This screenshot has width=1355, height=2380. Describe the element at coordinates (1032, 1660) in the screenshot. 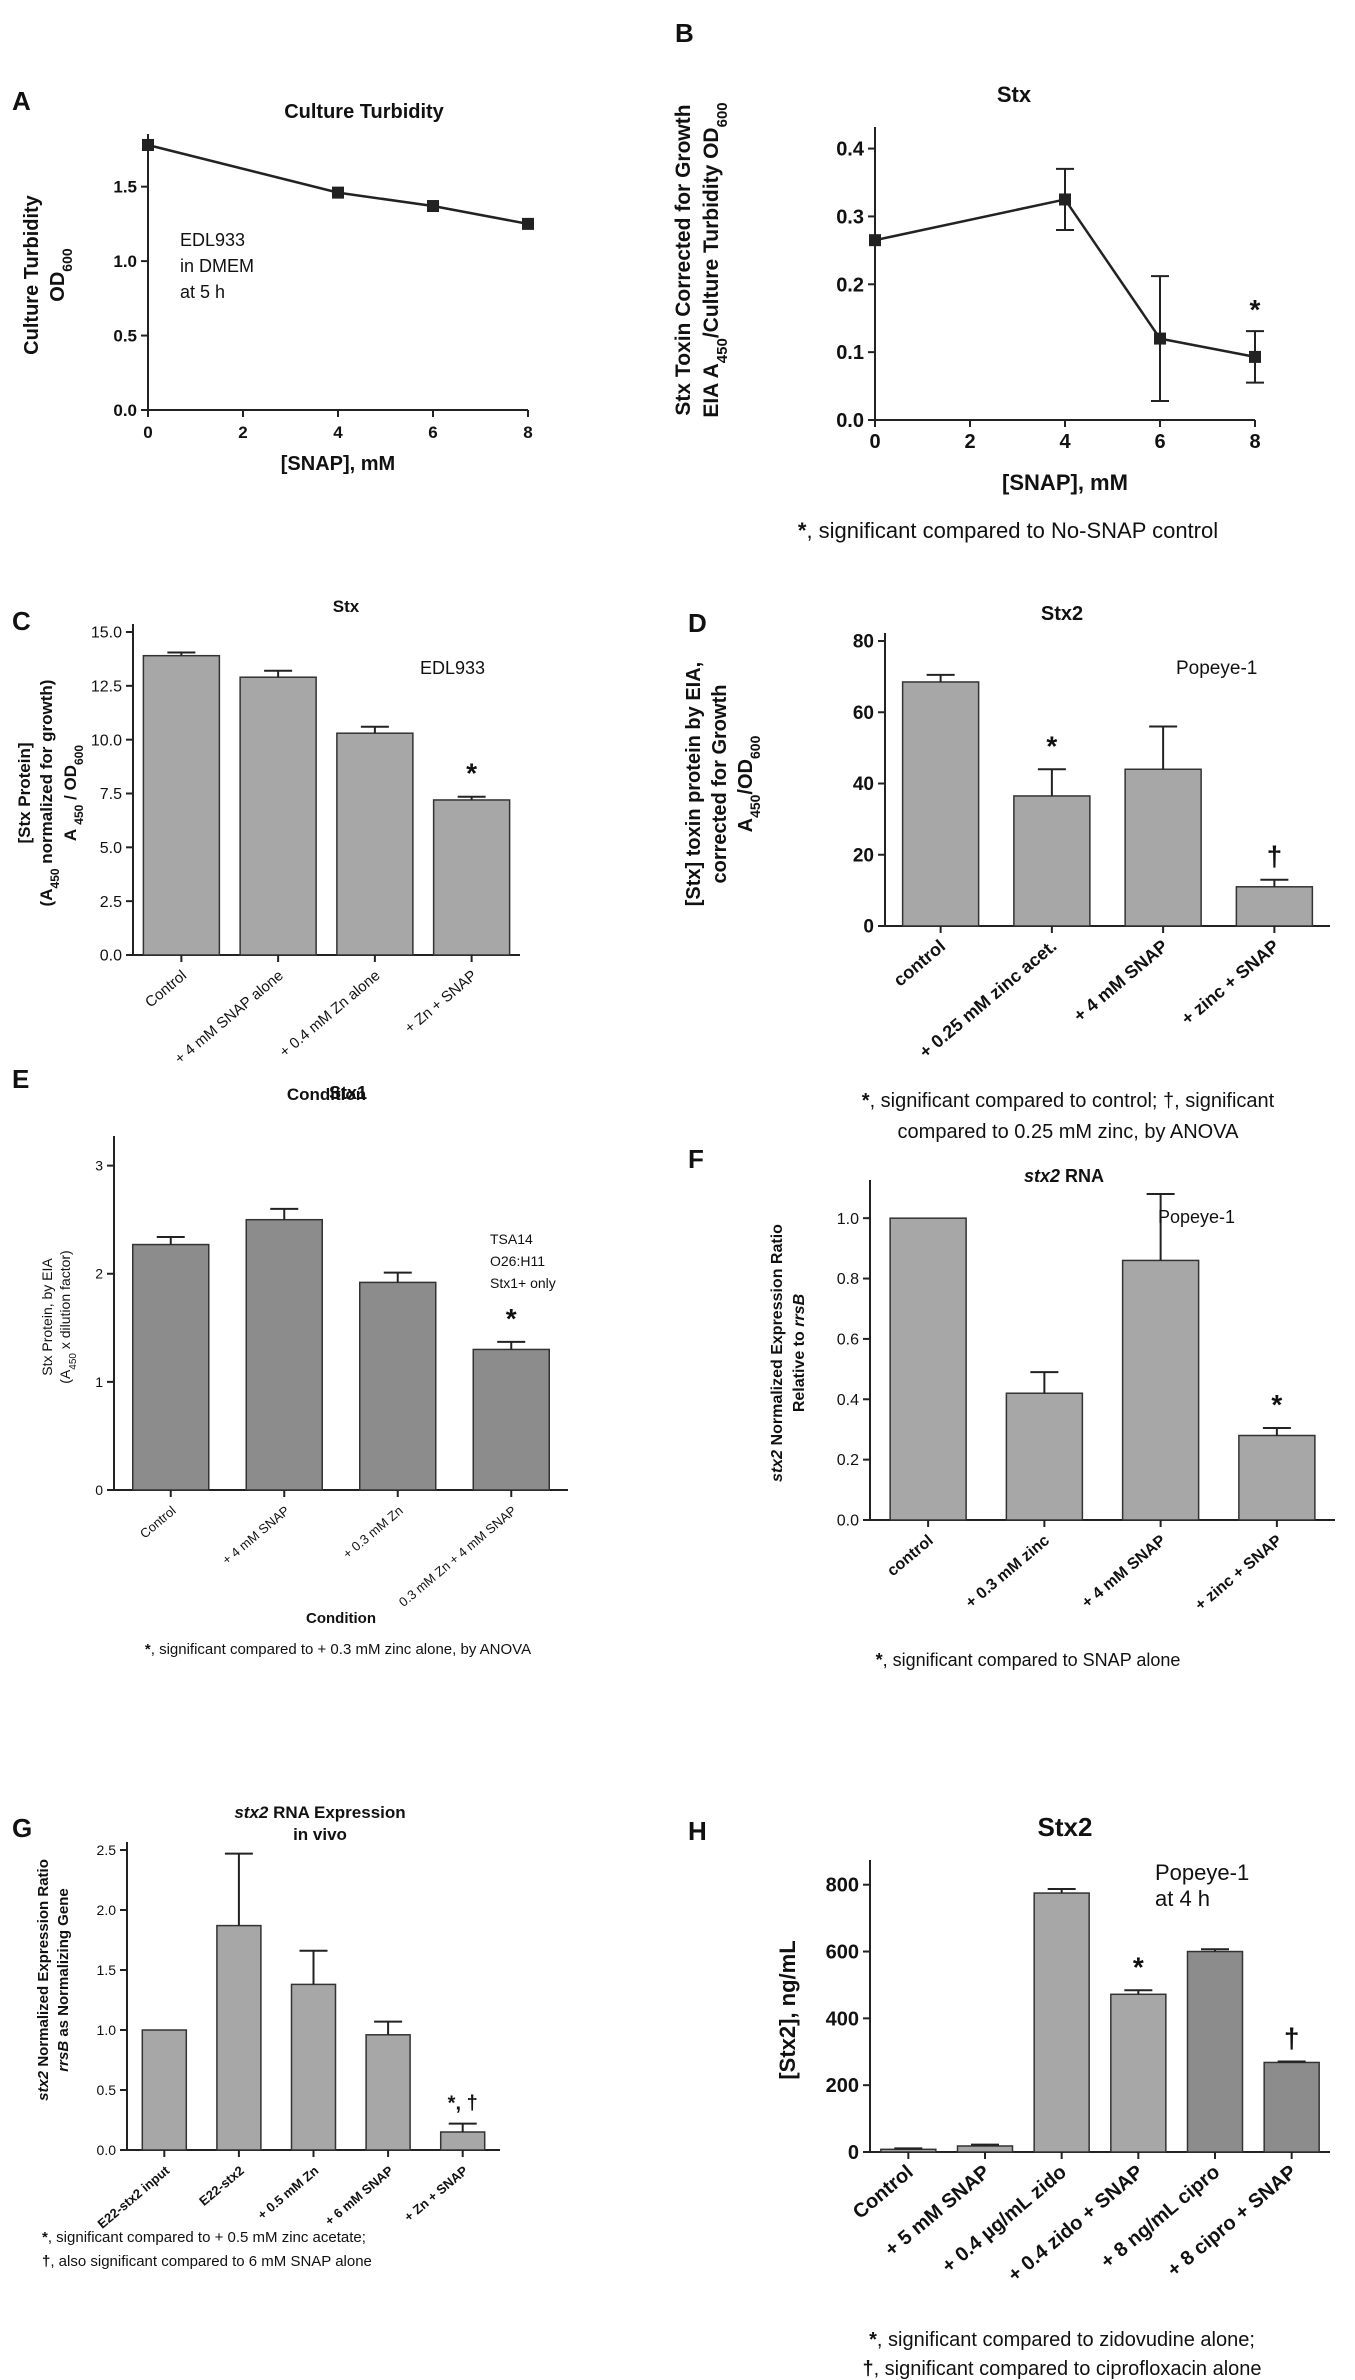

I see `footnote-text: , significant compared to SNAP alone` at that location.